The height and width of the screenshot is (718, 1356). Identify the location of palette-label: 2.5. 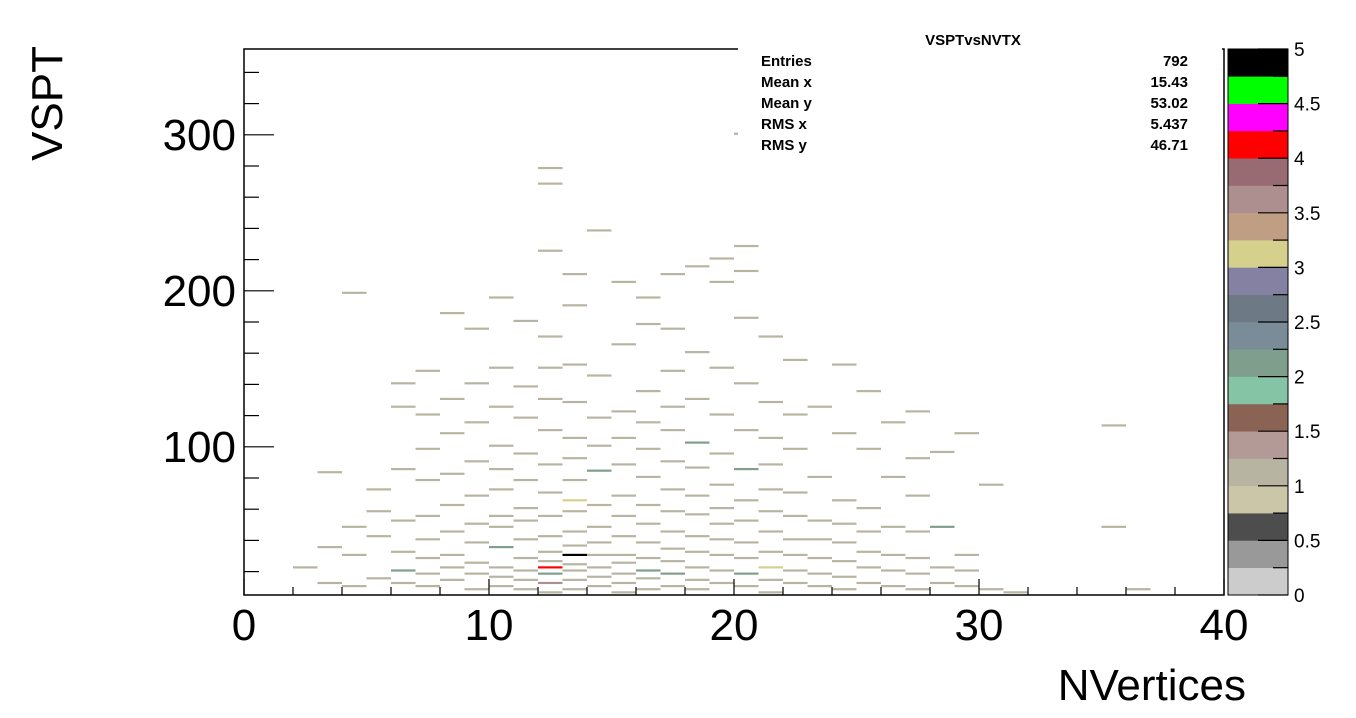
(1307, 323).